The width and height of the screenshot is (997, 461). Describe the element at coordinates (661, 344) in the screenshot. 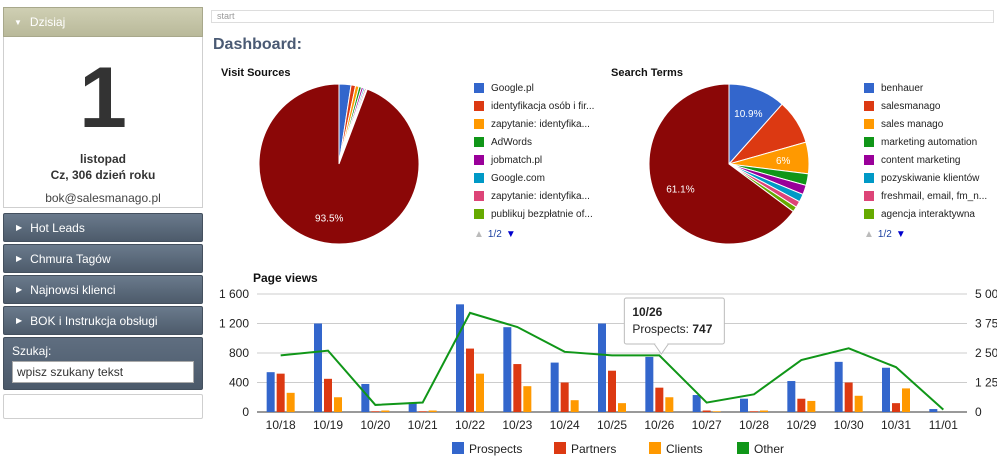

I see `tooltip-pointer-mask` at that location.